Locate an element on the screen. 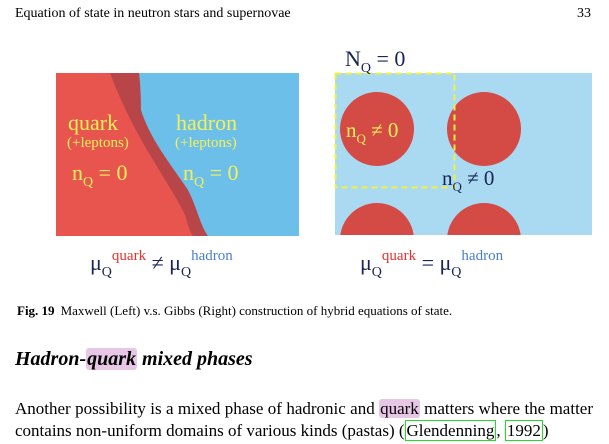  quark-nq: nQ = 0 is located at coordinates (100, 175).